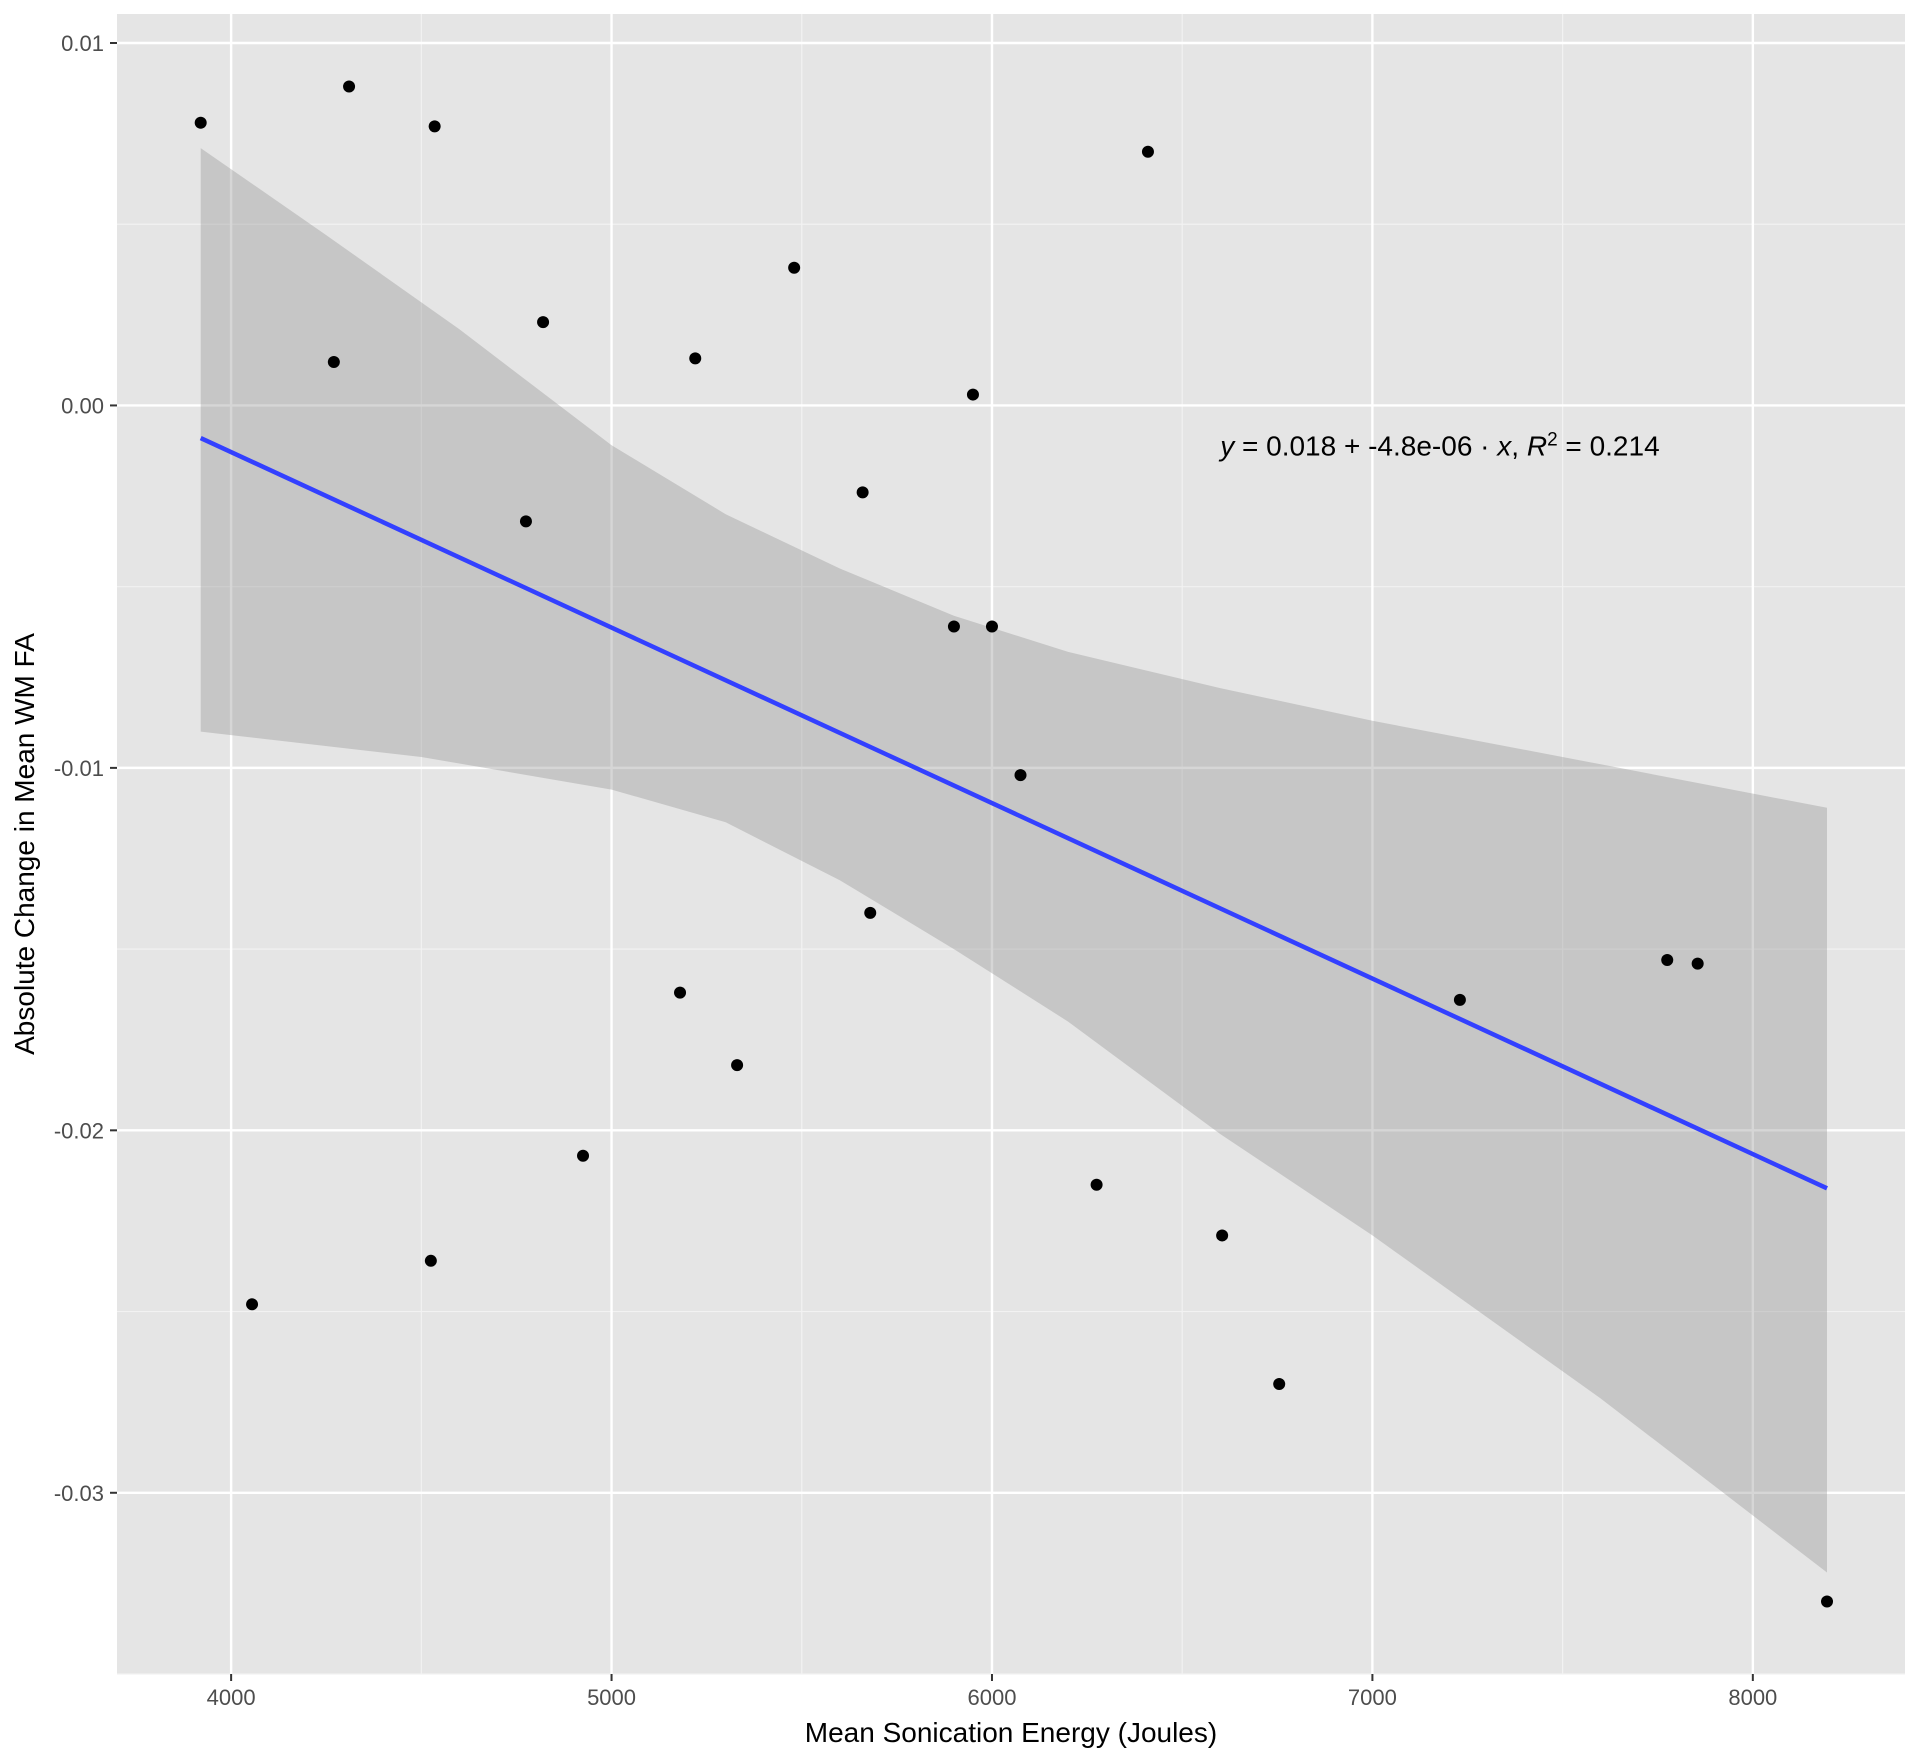 The height and width of the screenshot is (1760, 1920). I want to click on y-axis: -0.03 -0.02 -0.01 0.00 0.01, so click(85, 768).